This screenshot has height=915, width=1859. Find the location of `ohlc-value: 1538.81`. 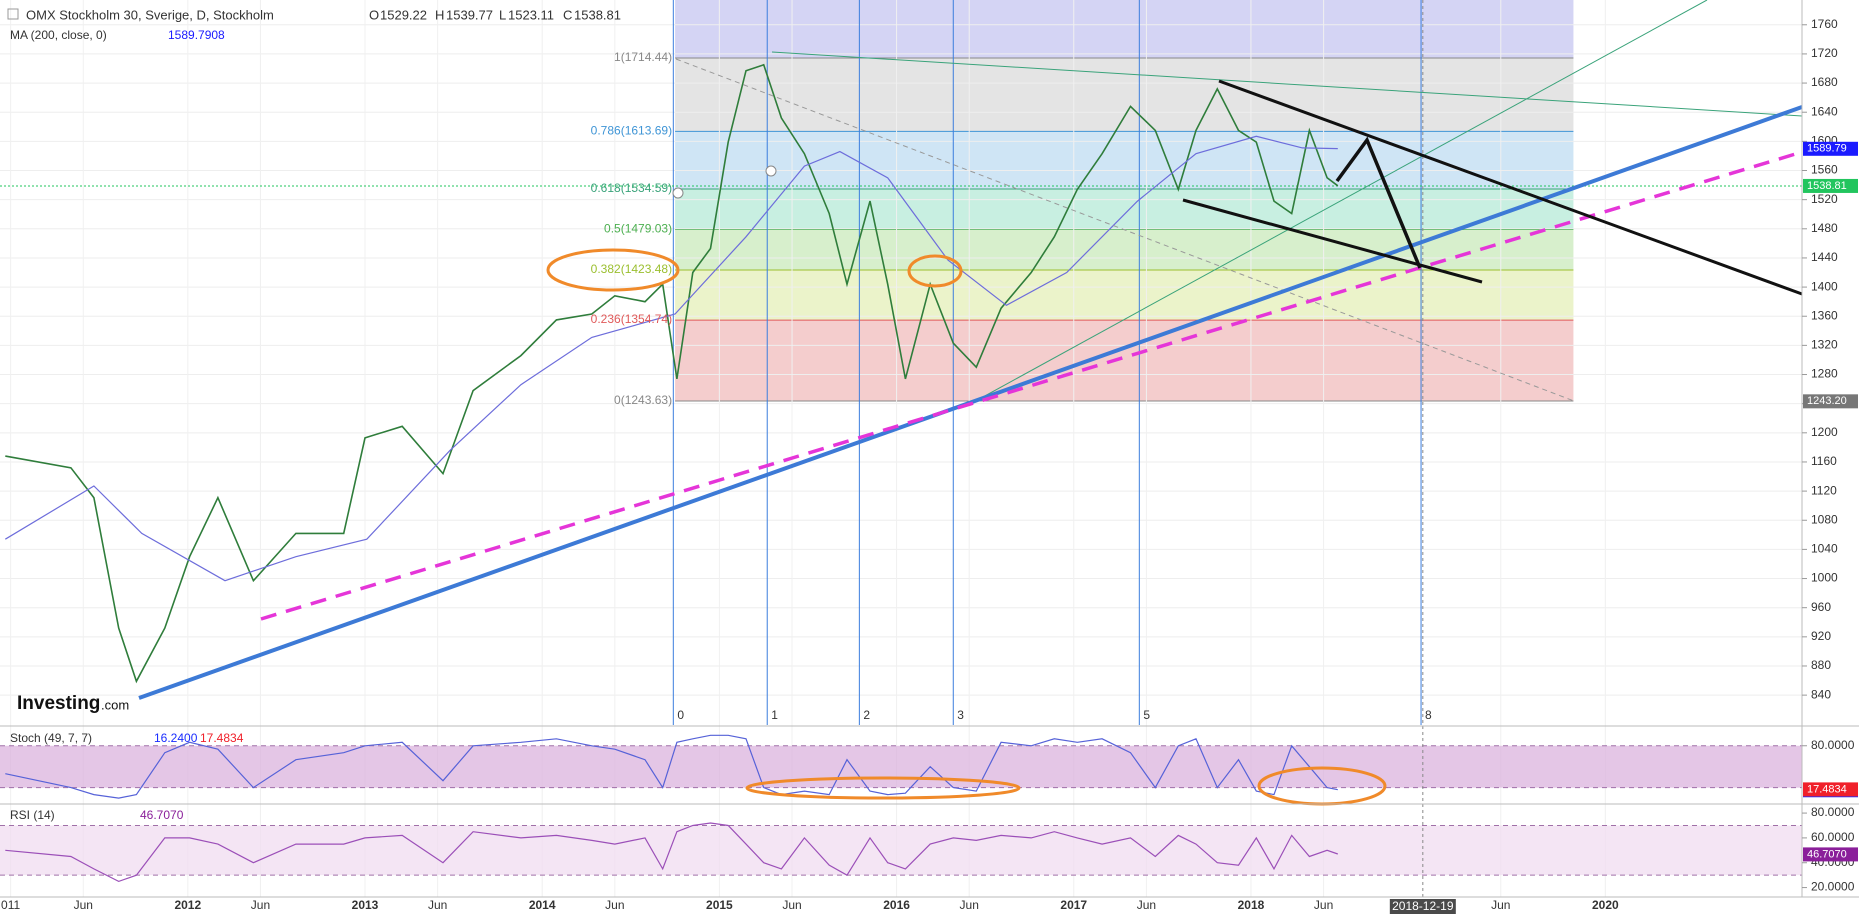

ohlc-value: 1538.81 is located at coordinates (597, 14).